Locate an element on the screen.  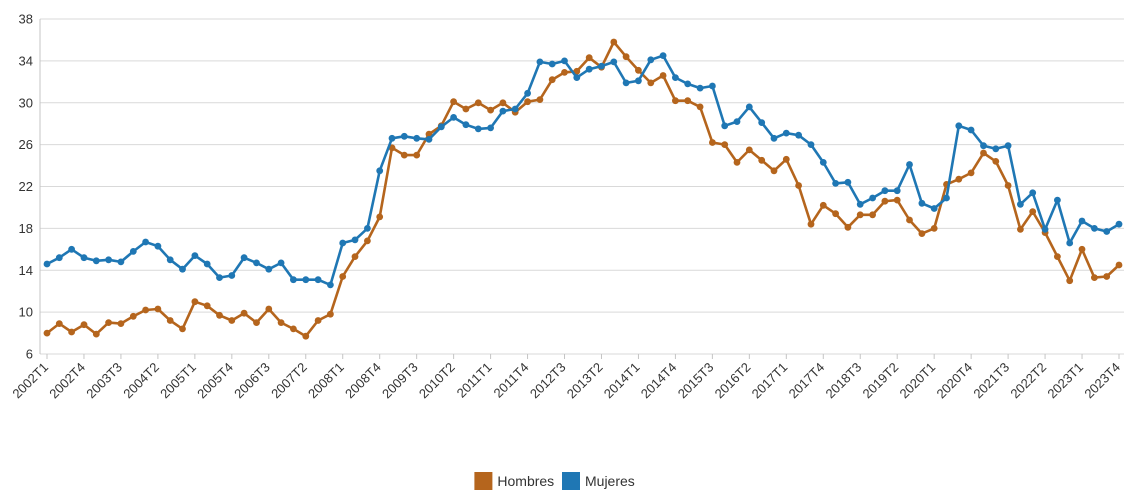
x-tick-label: 2020T1 is located at coordinates (918, 381).